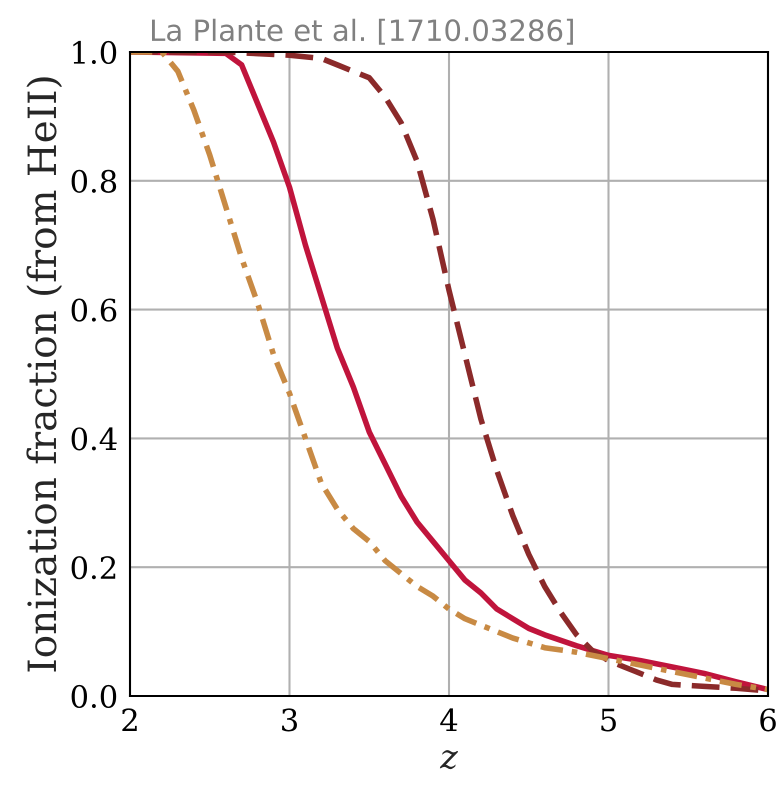 The width and height of the screenshot is (780, 789). What do you see at coordinates (768, 720) in the screenshot?
I see `x-tick-label: 6` at bounding box center [768, 720].